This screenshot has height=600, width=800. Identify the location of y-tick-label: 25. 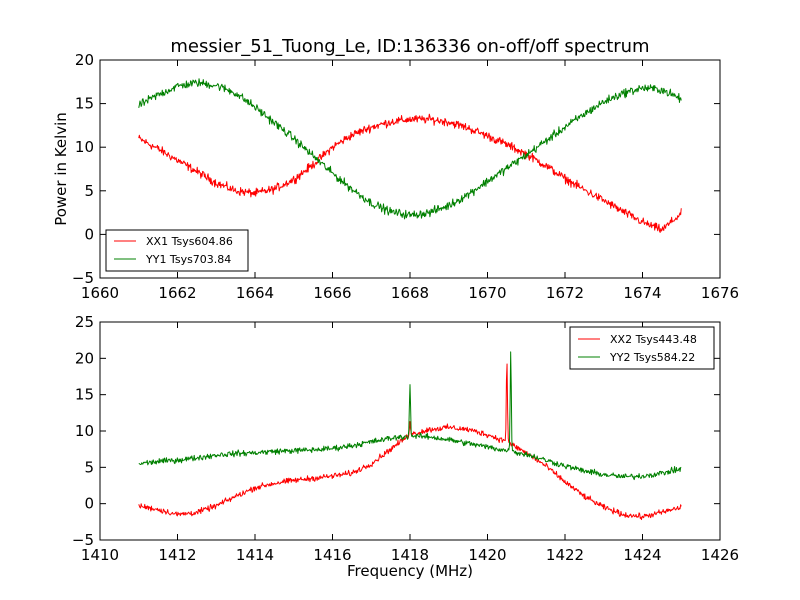
(84, 322).